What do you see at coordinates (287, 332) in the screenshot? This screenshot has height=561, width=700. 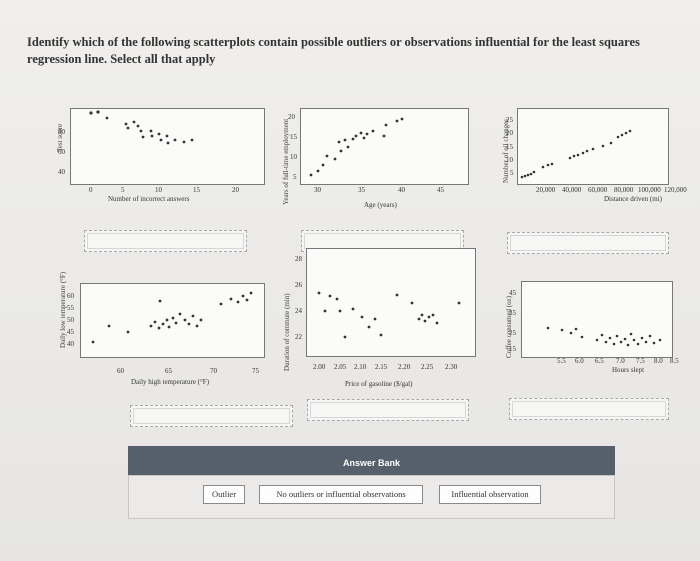 I see `plot5-ylabel: Duration of commute (min)` at bounding box center [287, 332].